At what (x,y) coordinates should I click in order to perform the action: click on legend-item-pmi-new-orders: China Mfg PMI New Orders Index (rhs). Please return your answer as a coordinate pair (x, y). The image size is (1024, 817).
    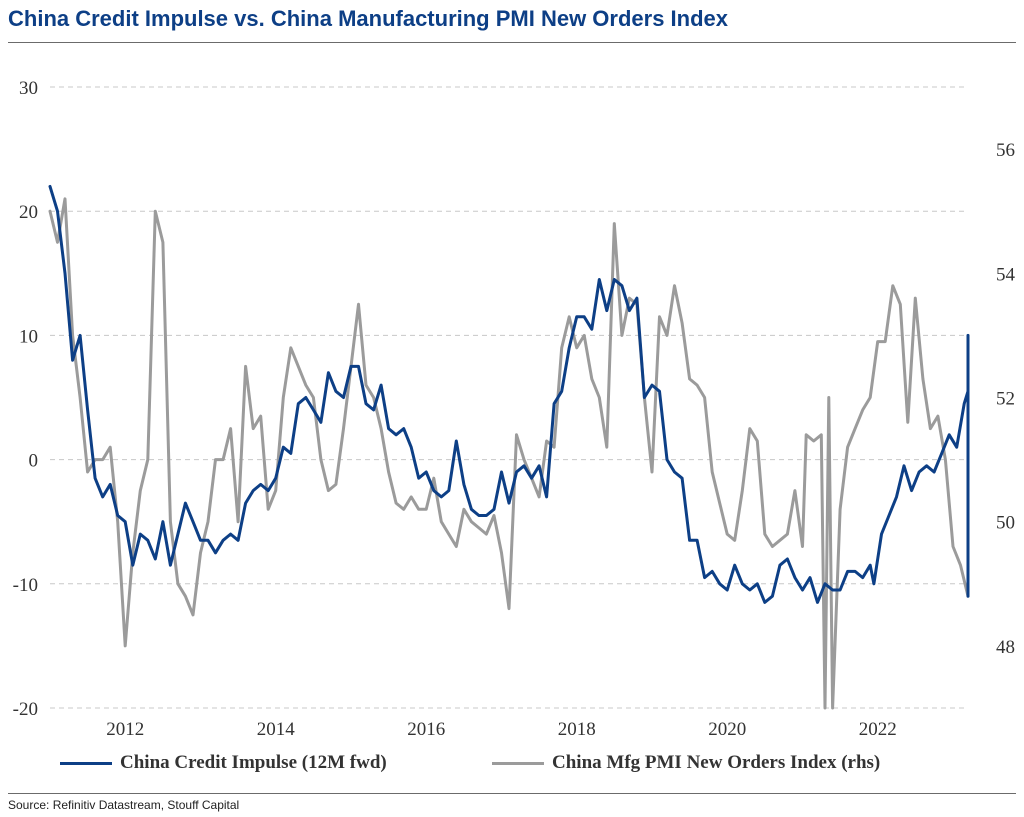
    Looking at the image, I should click on (686, 763).